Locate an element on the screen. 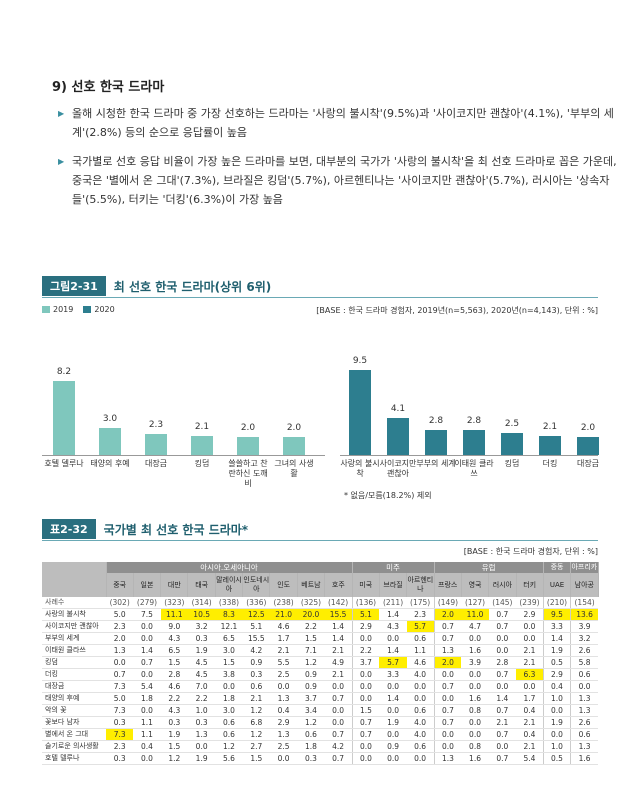 The image size is (640, 808). table-cell: 2.9 is located at coordinates (530, 614).